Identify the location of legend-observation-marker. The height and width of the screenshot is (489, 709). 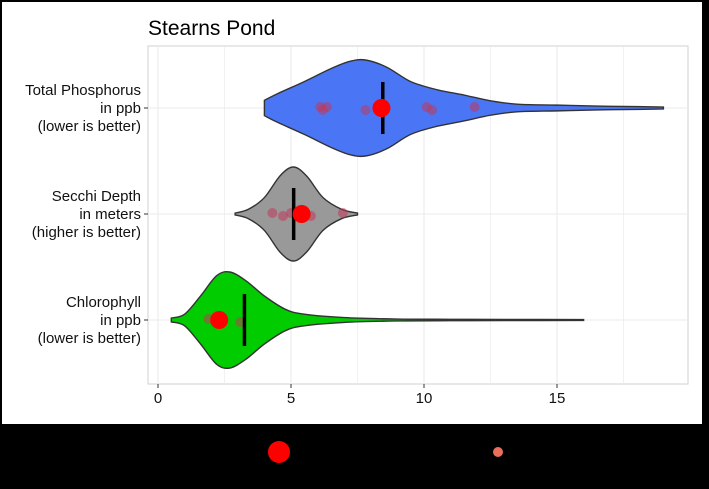
(498, 452).